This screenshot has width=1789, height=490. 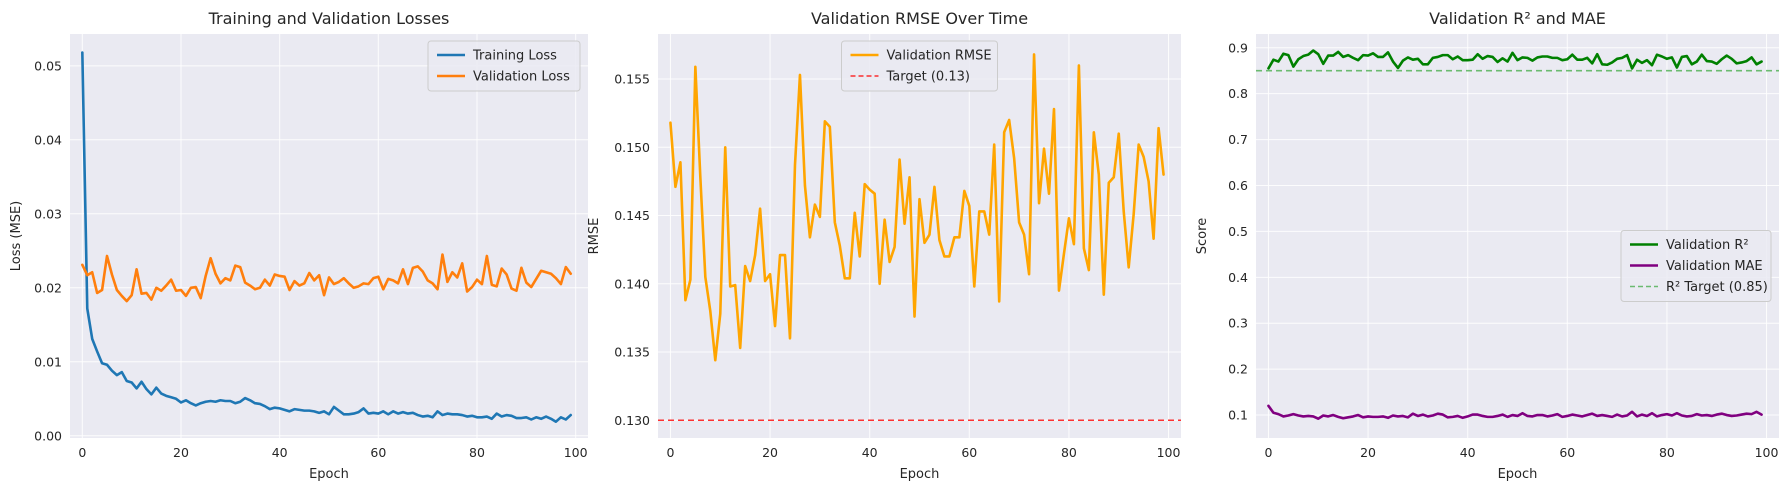 What do you see at coordinates (594, 236) in the screenshot?
I see `y-axis-label: RMSE` at bounding box center [594, 236].